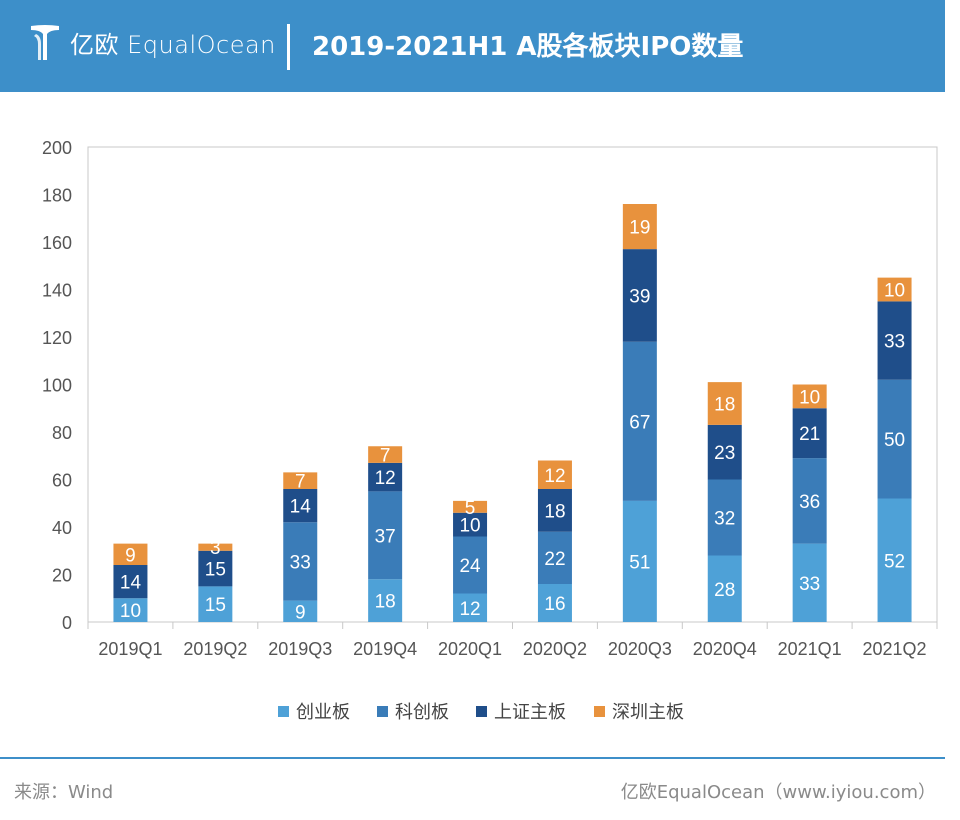 Image resolution: width=960 pixels, height=820 pixels. I want to click on legend-label: 创业板, so click(323, 712).